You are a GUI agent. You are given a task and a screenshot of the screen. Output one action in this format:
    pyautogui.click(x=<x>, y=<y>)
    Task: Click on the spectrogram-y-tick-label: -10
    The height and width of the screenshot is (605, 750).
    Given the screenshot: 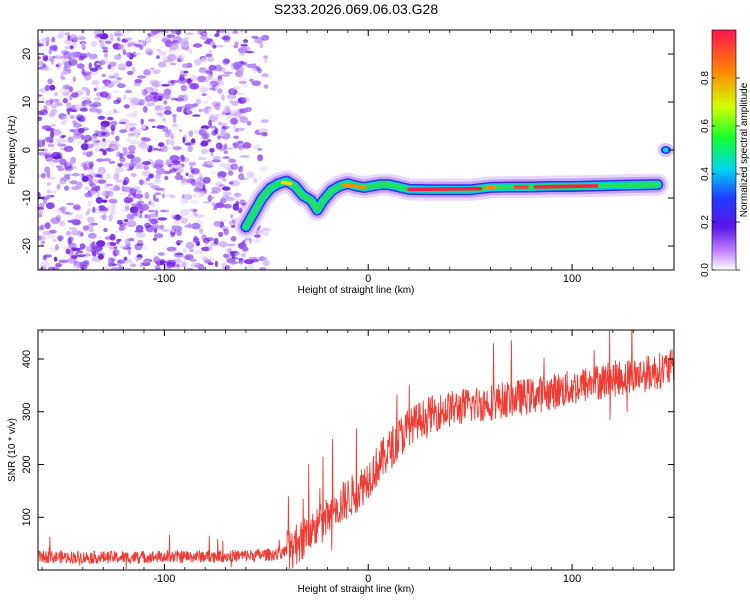 What is the action you would take?
    pyautogui.click(x=27, y=198)
    